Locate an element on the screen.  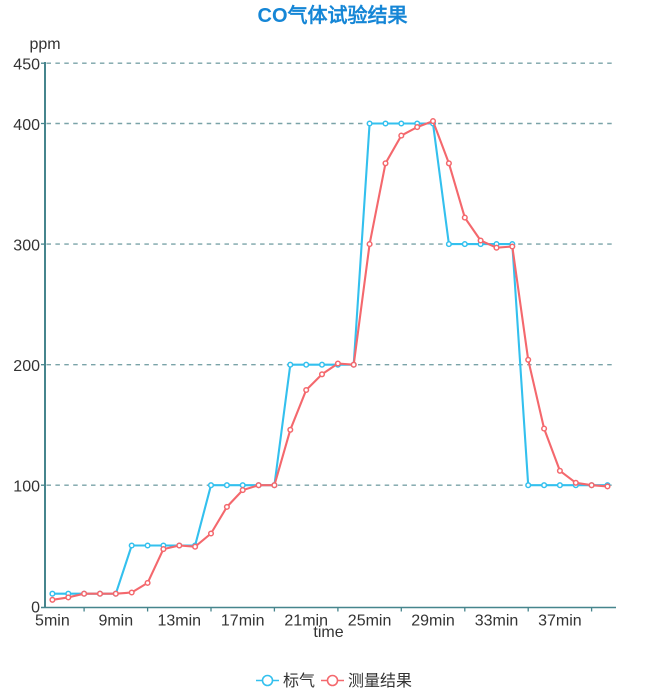
svg-text: 37min is located at coordinates (560, 621).